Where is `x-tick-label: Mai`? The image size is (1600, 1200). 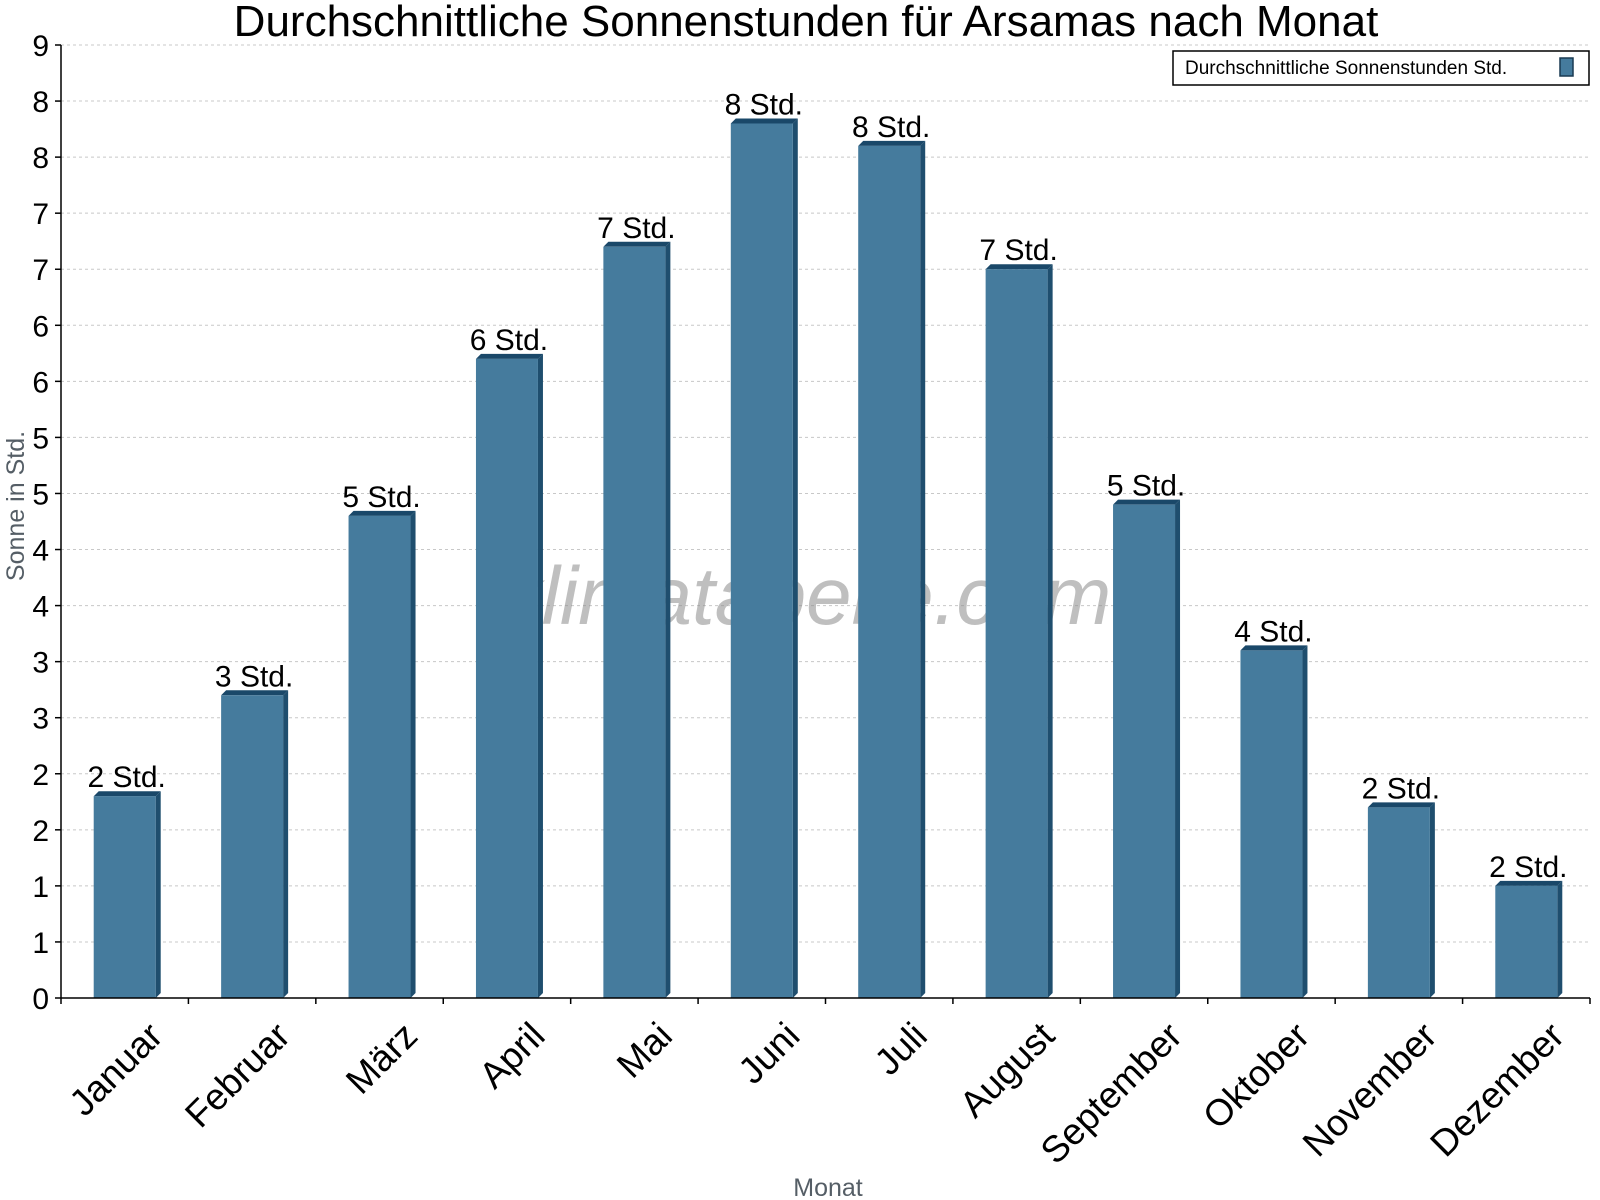 x-tick-label: Mai is located at coordinates (644, 1050).